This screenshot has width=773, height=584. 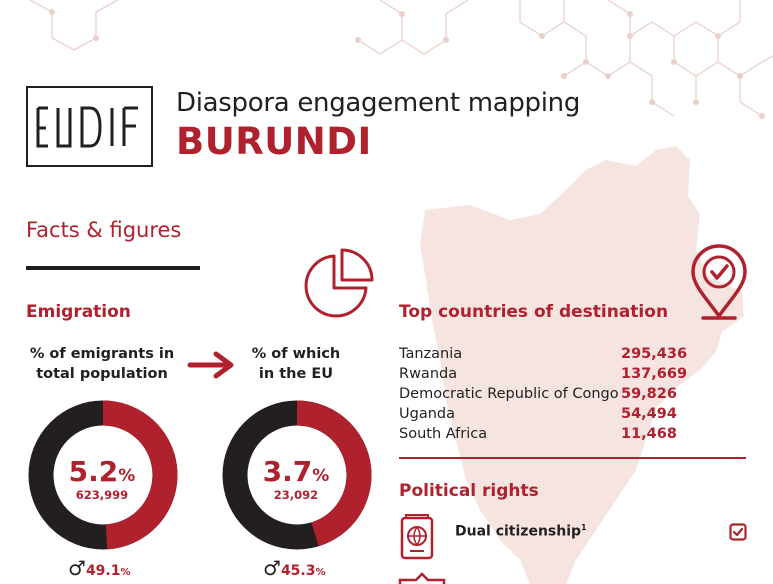 What do you see at coordinates (378, 103) in the screenshot?
I see `page-title: Diaspora engagement mapping` at bounding box center [378, 103].